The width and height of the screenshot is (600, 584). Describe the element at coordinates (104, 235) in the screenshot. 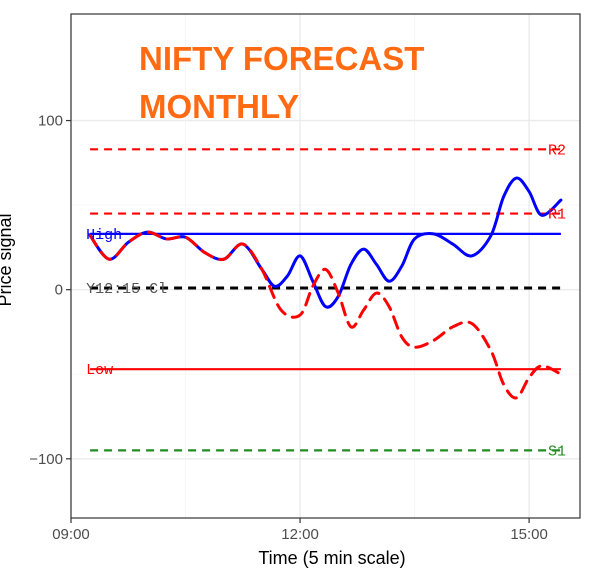

I see `reference-label-high: High` at that location.